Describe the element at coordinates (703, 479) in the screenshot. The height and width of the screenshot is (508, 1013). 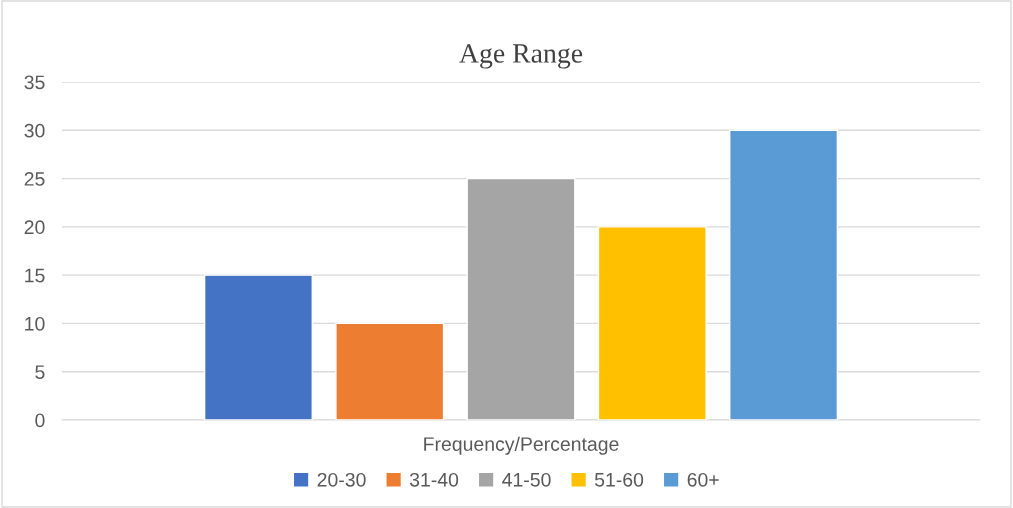
I see `legend-label: 60+` at that location.